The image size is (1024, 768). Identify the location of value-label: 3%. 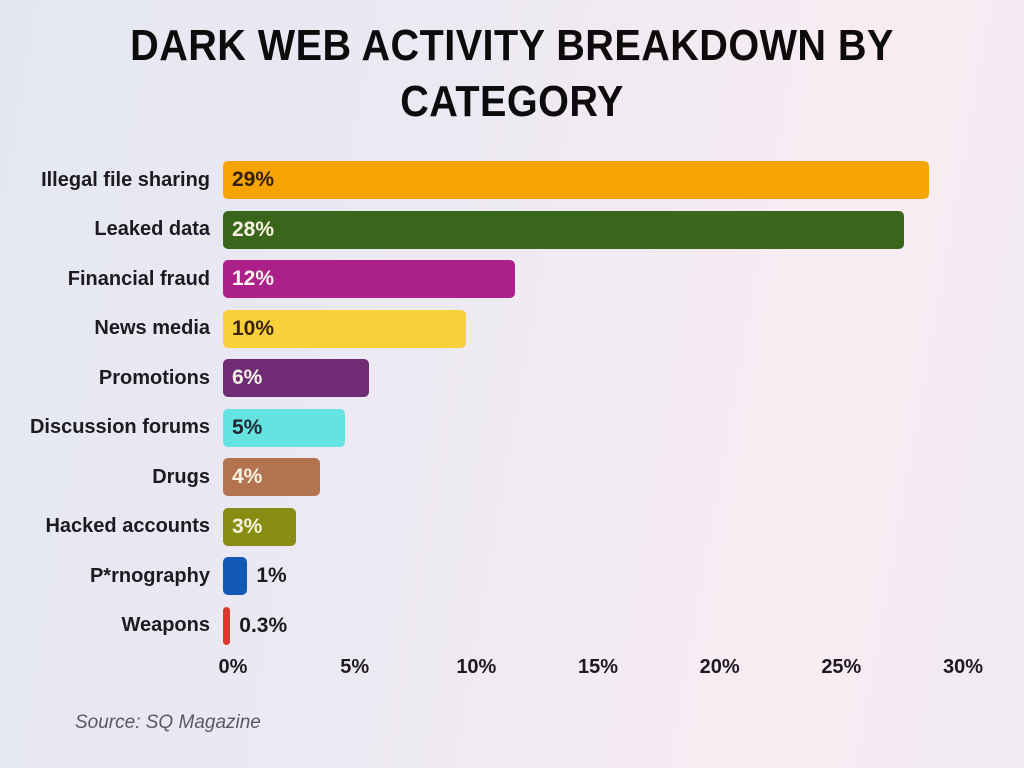
(247, 526).